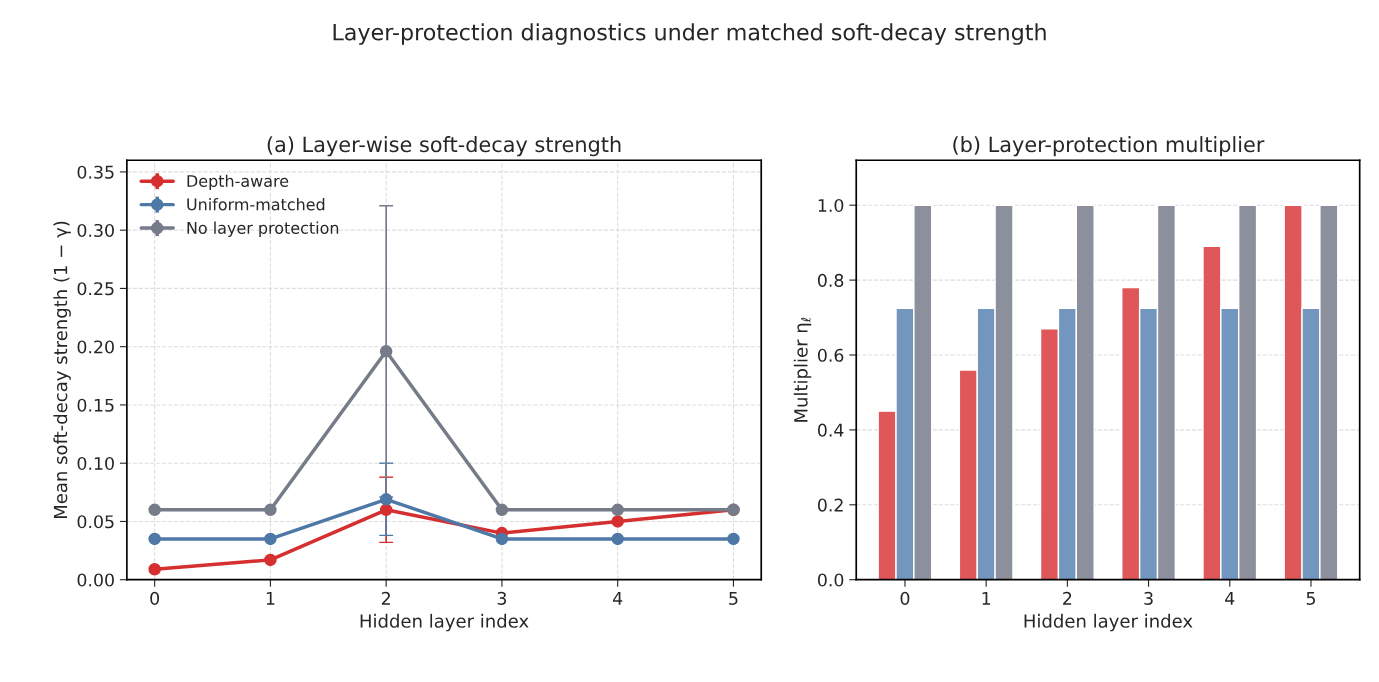  I want to click on y-tick-label: 0.25, so click(95, 289).